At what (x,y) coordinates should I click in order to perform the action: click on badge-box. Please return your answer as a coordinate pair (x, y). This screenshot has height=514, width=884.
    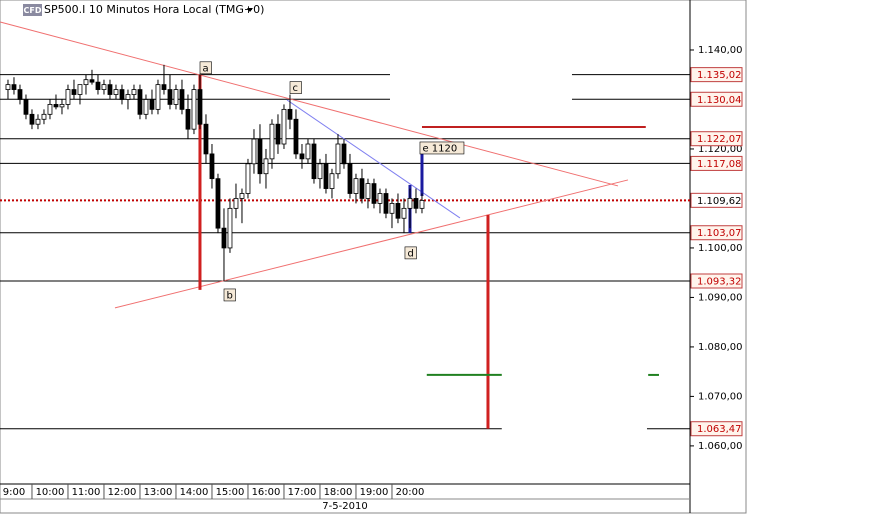
    Looking at the image, I should click on (32, 10).